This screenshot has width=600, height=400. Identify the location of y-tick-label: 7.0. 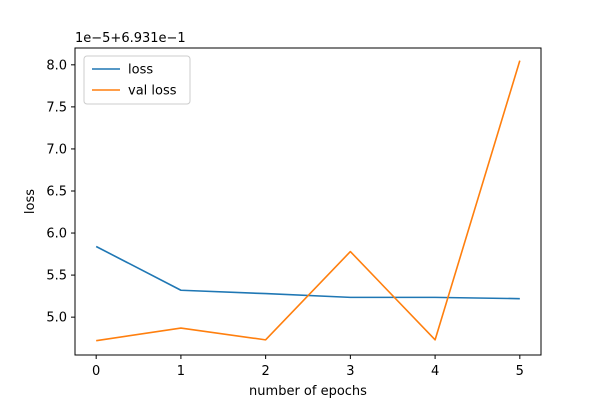
(56, 149).